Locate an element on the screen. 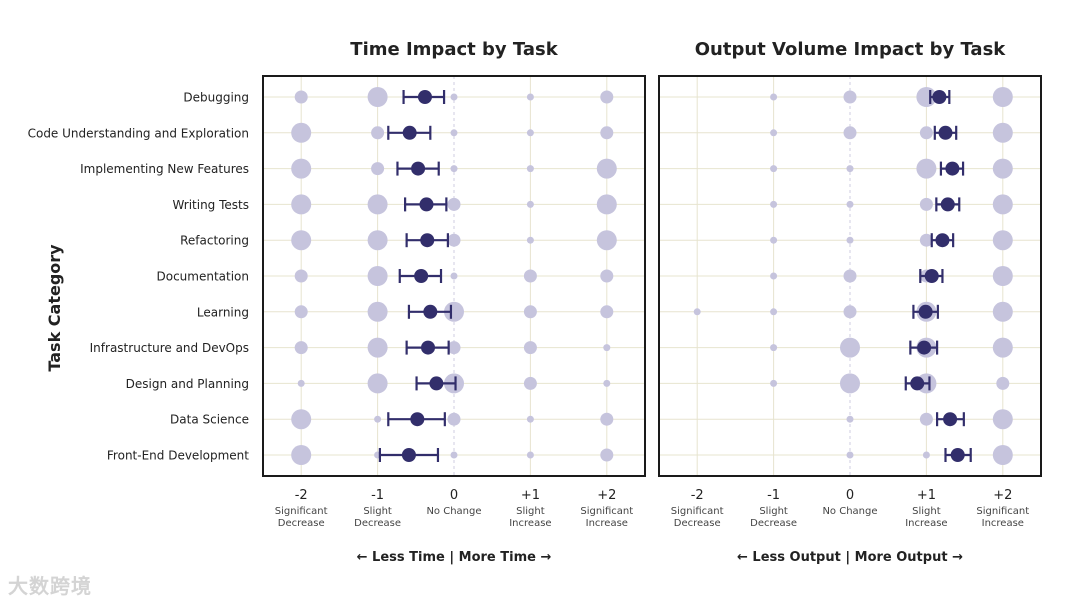 This screenshot has height=608, width=1080. category-label: Learning is located at coordinates (223, 312).